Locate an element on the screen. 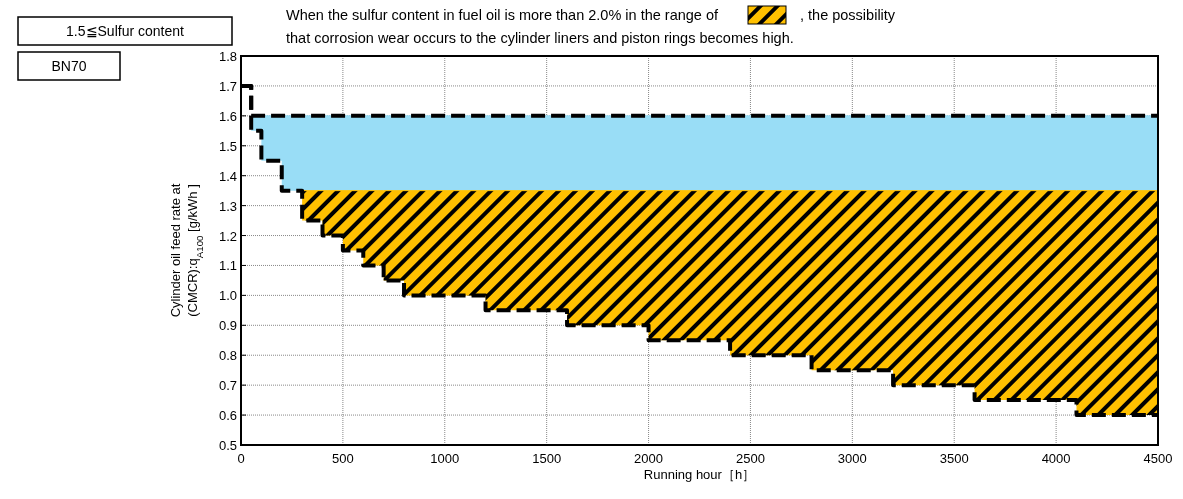 Image resolution: width=1183 pixels, height=499 pixels. x-tick-label: 1500 is located at coordinates (547, 458).